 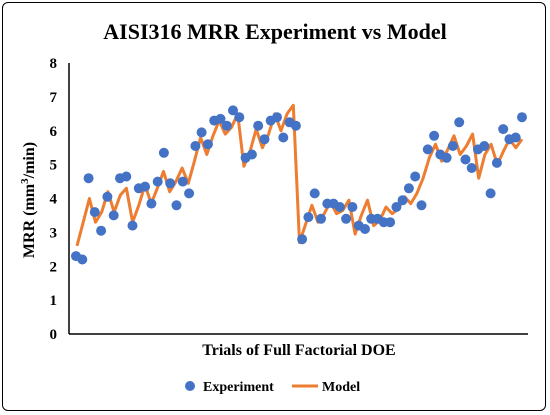 What do you see at coordinates (29, 220) in the screenshot?
I see `y-axis-label-main: MRR (mm` at bounding box center [29, 220].